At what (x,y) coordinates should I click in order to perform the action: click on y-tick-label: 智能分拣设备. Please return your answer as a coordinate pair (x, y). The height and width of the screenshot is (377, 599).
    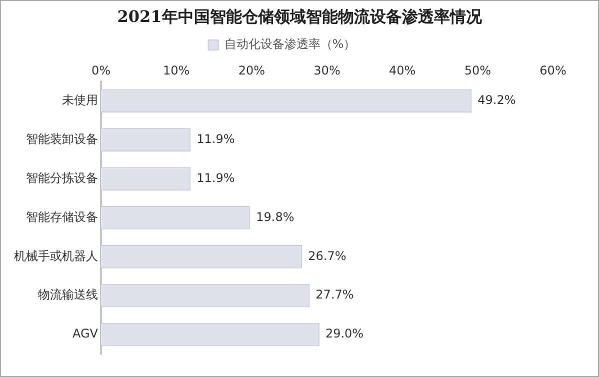
    Looking at the image, I should click on (62, 177).